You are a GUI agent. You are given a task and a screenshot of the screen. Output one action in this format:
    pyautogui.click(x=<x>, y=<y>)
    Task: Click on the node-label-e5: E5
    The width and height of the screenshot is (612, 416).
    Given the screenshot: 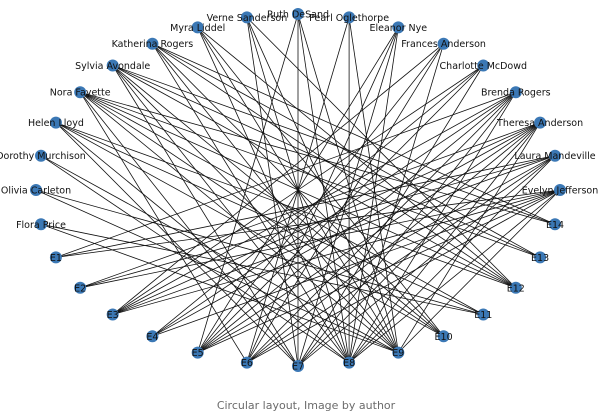 What is the action you would take?
    pyautogui.click(x=198, y=353)
    